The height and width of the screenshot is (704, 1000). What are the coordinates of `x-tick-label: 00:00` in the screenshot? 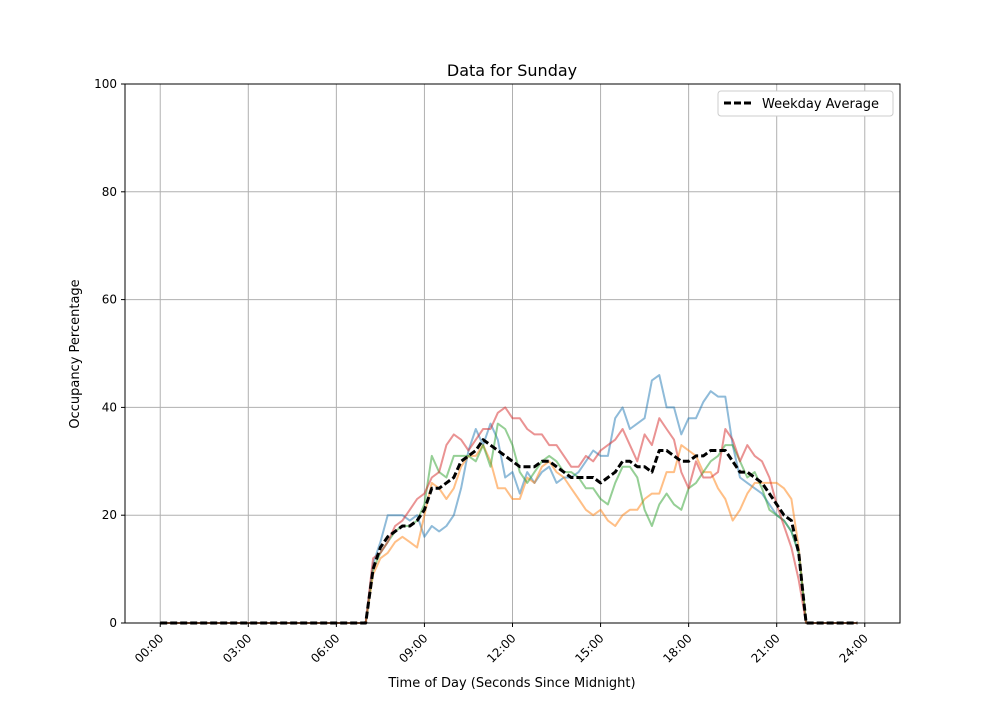 It's located at (149, 648).